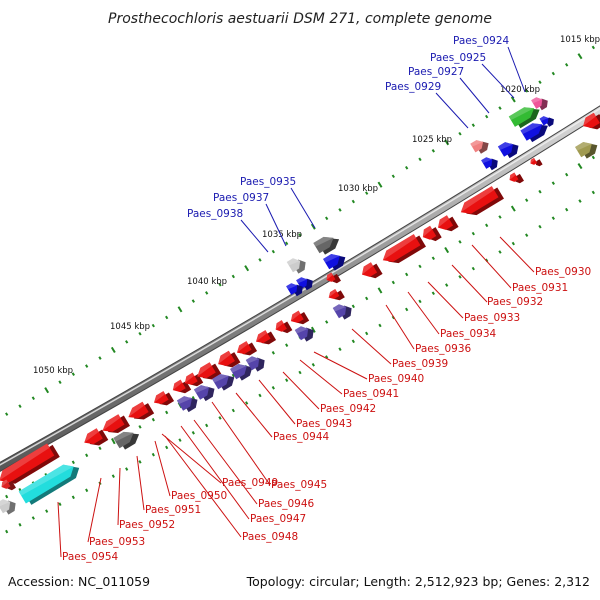 The image size is (600, 600). What do you see at coordinates (458, 58) in the screenshot?
I see `gene-label: Paes_0925` at bounding box center [458, 58].